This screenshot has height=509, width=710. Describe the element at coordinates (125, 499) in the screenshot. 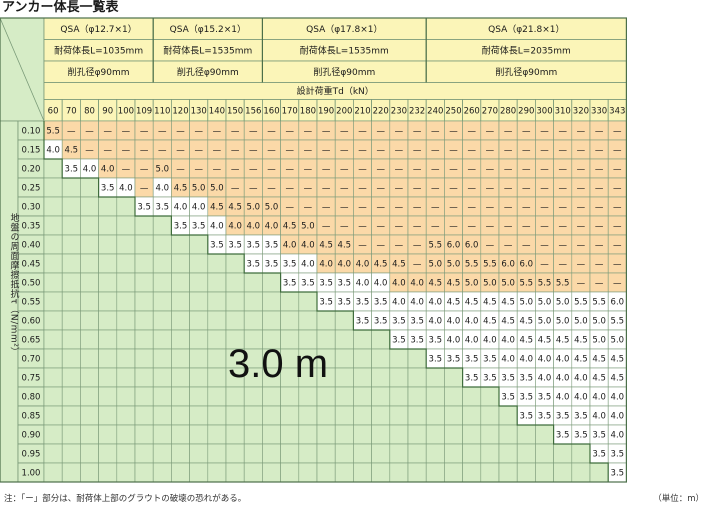

I see `footnote: 注：「ー」部分は、耐荷体上部のグラウトの破壊の恐れがある。` at that location.